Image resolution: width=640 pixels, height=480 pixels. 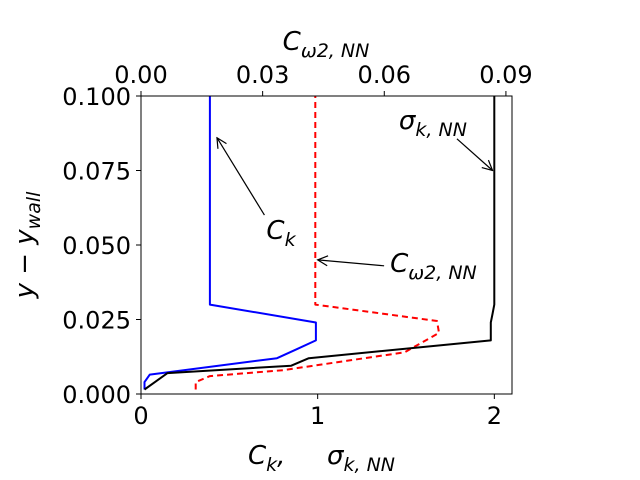 I want to click on x-axis-label-bottom-ck: Ck,, so click(x=266, y=458).